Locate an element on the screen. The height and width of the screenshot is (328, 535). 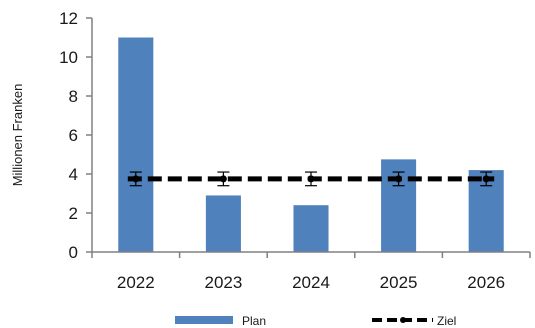
x-tick-label: 2026 is located at coordinates (486, 282).